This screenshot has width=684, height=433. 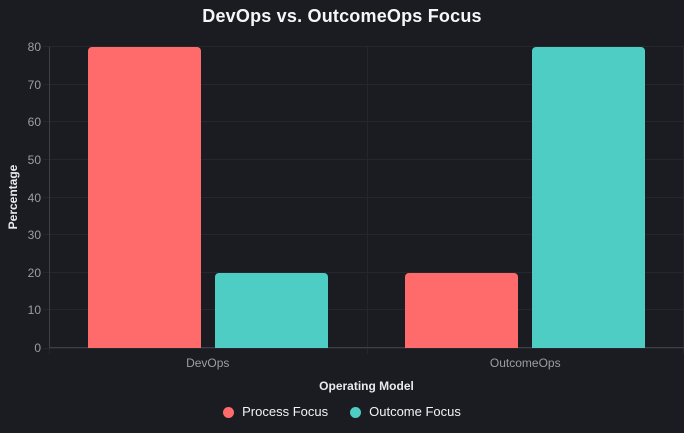 I want to click on legend: Process Focus Outcome Focus, so click(x=342, y=412).